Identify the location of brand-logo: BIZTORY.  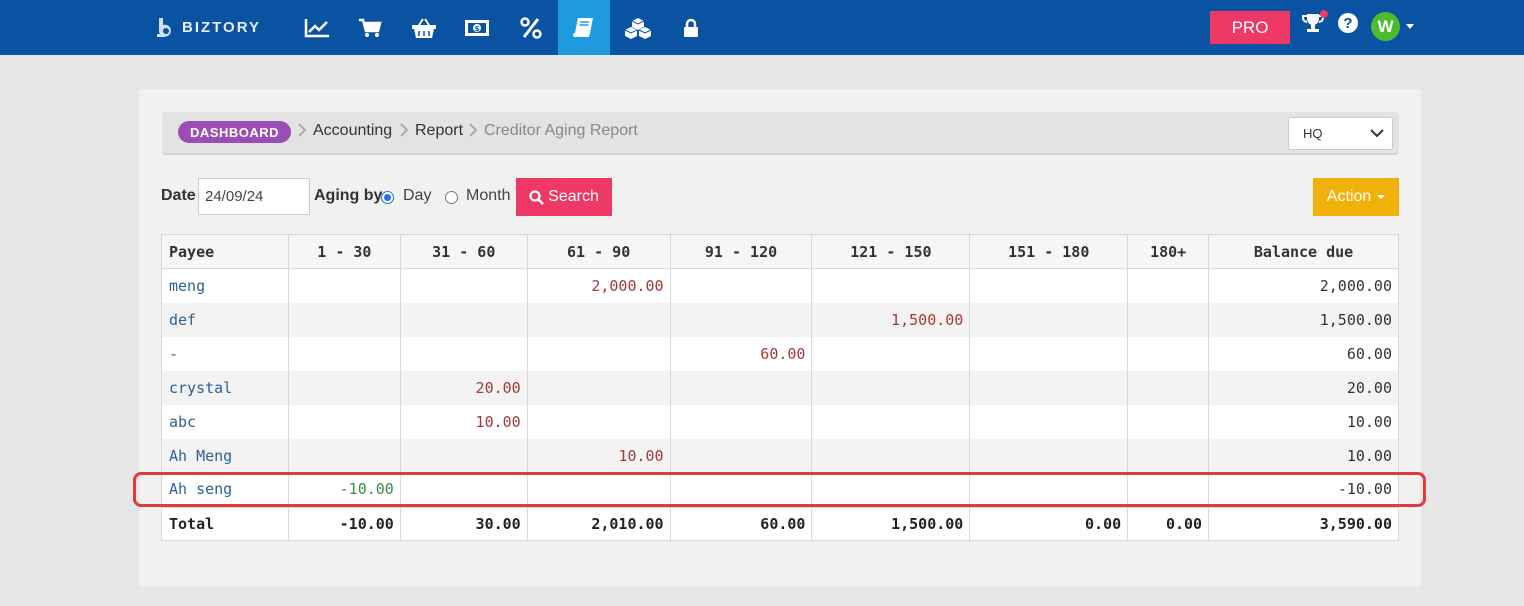
(208, 27).